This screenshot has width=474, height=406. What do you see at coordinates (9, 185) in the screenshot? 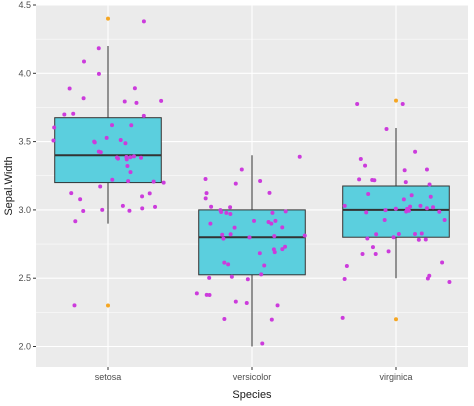
I see `y-axis-title: Sepal.Width` at bounding box center [9, 185].